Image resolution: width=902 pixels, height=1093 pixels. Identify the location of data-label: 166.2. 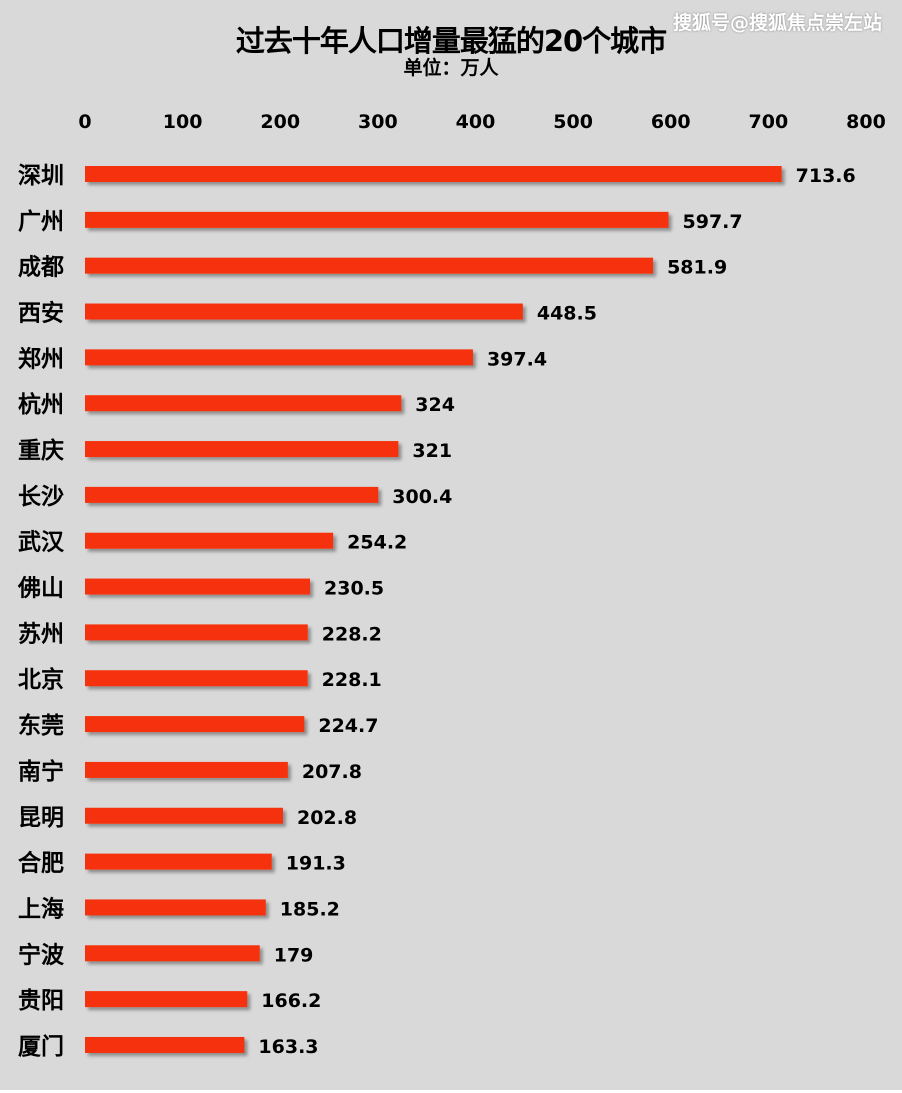
(291, 1001).